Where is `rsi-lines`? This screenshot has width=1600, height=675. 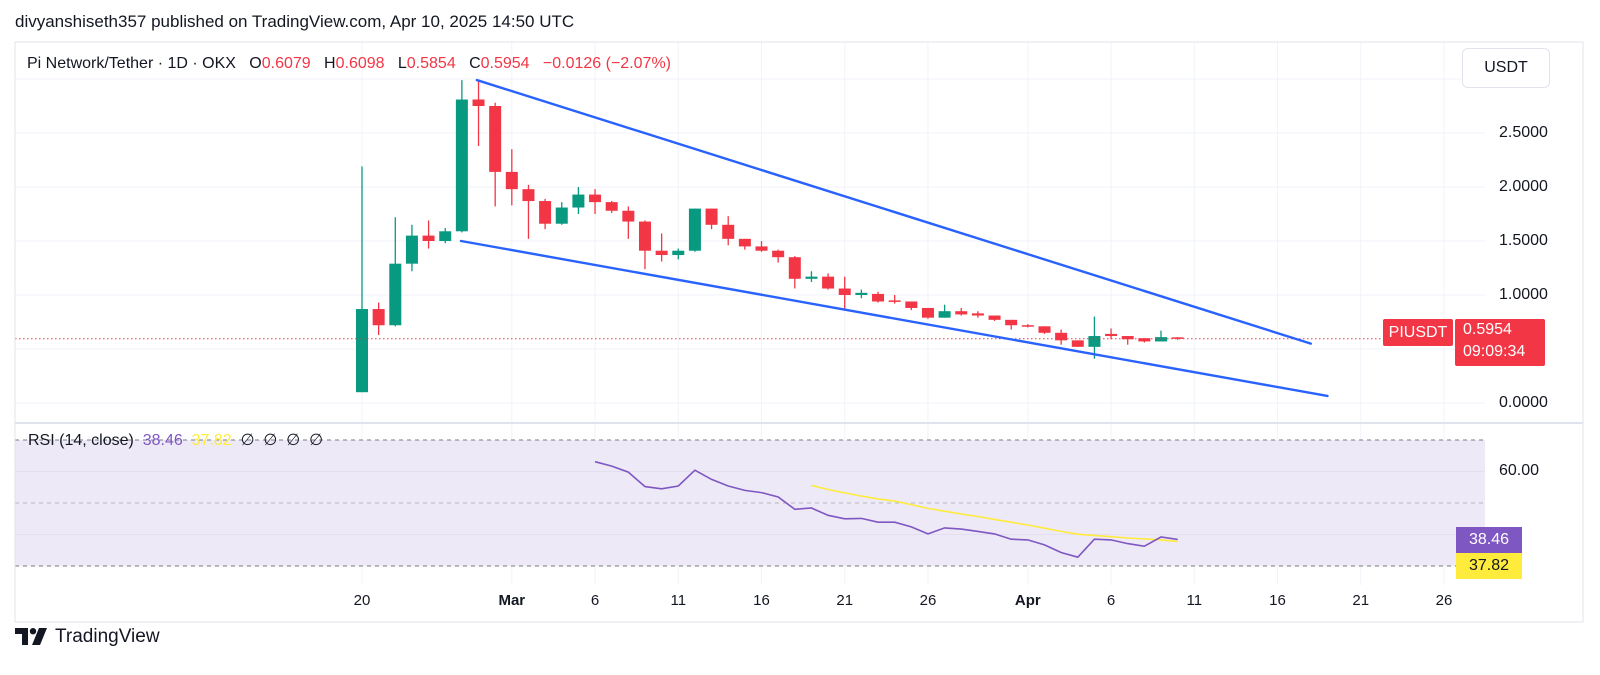 rsi-lines is located at coordinates (886, 509).